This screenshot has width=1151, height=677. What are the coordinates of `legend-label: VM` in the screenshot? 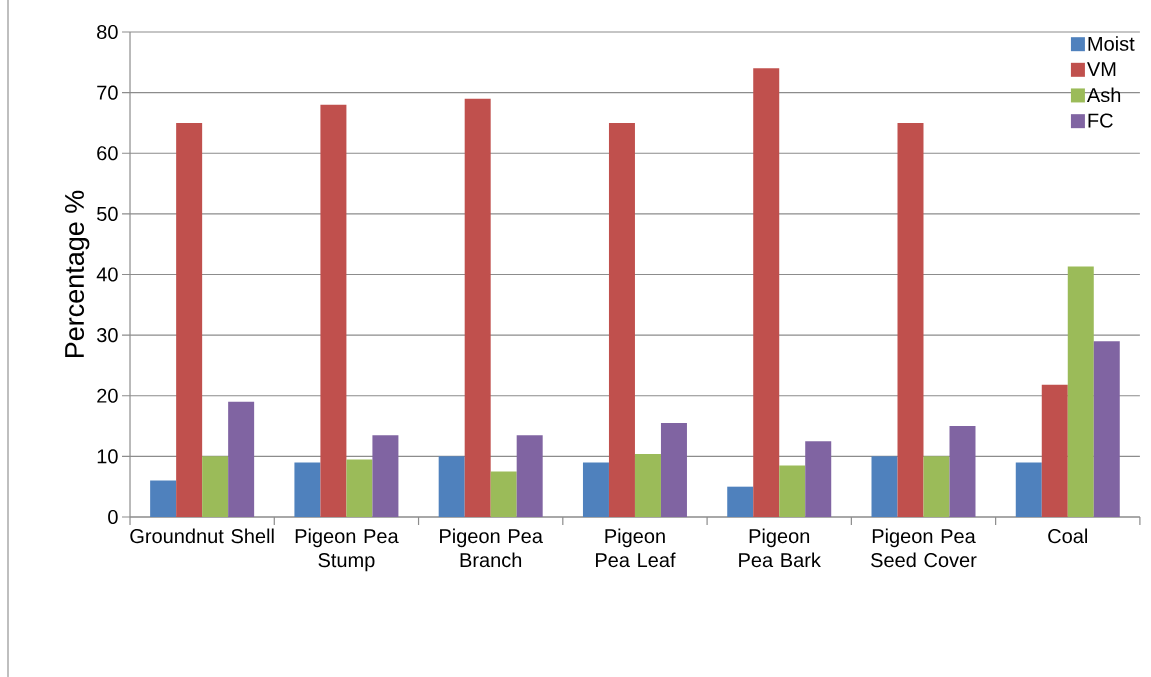 It's located at (1101, 69).